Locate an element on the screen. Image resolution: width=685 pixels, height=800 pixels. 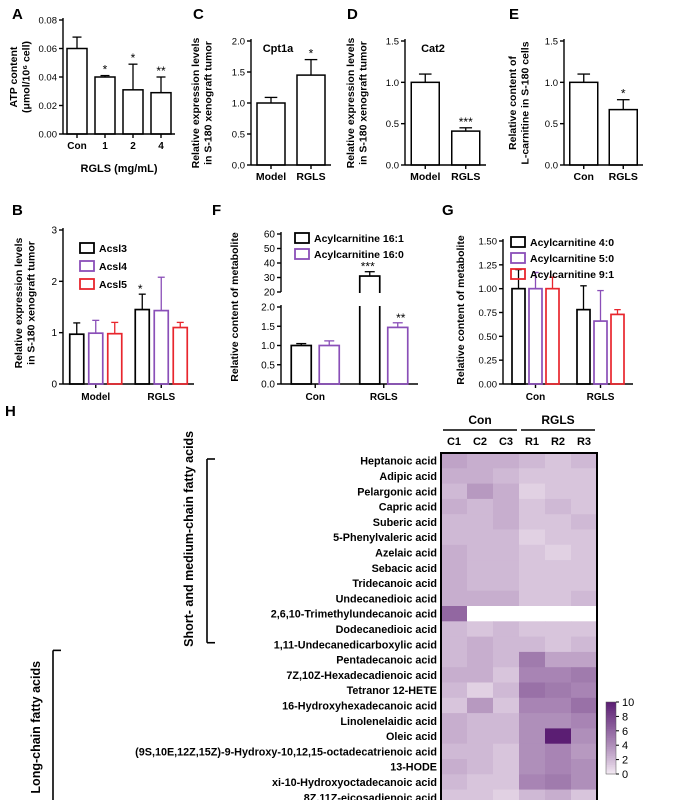
y-tick-label: 2.0 is located at coordinates (238, 42).